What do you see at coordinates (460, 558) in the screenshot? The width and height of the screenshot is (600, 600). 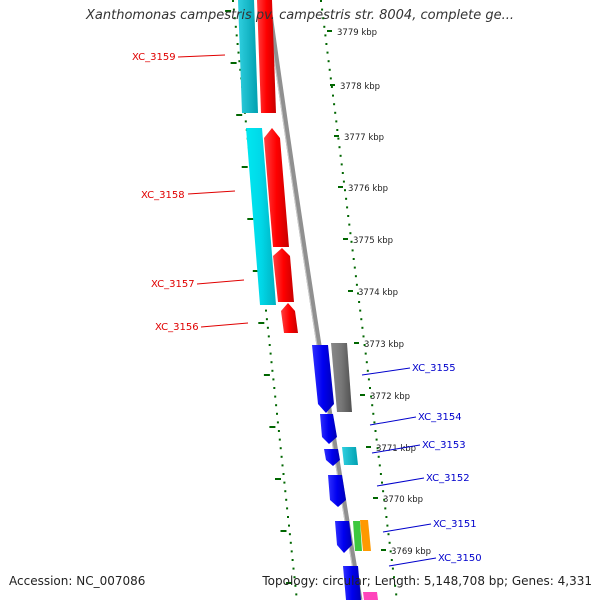 I see `gene-label-xc-3150: XC_3150` at bounding box center [460, 558].